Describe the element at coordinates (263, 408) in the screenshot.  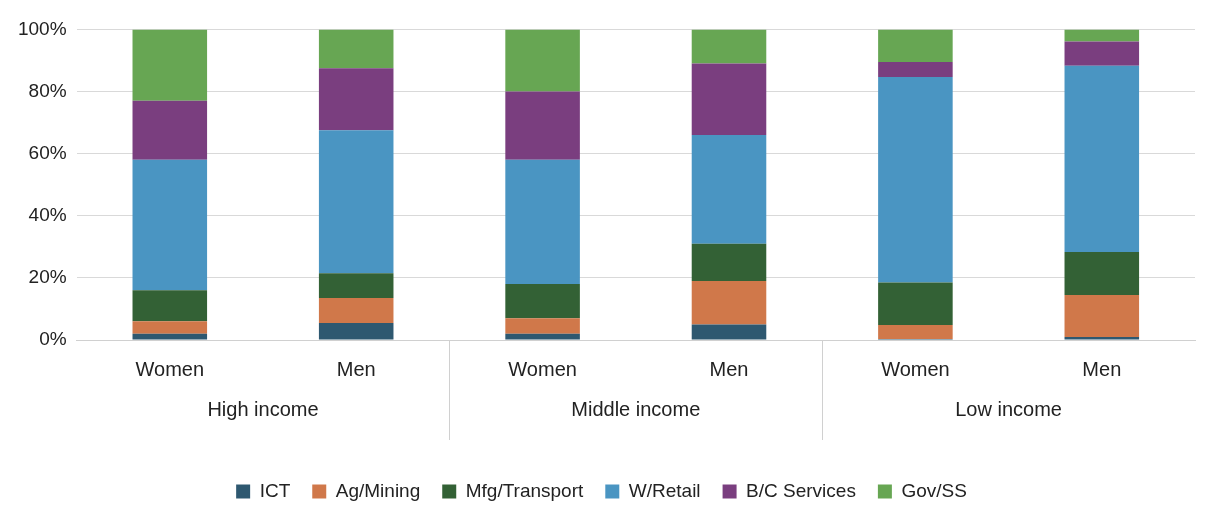
I see `text: High income` at that location.